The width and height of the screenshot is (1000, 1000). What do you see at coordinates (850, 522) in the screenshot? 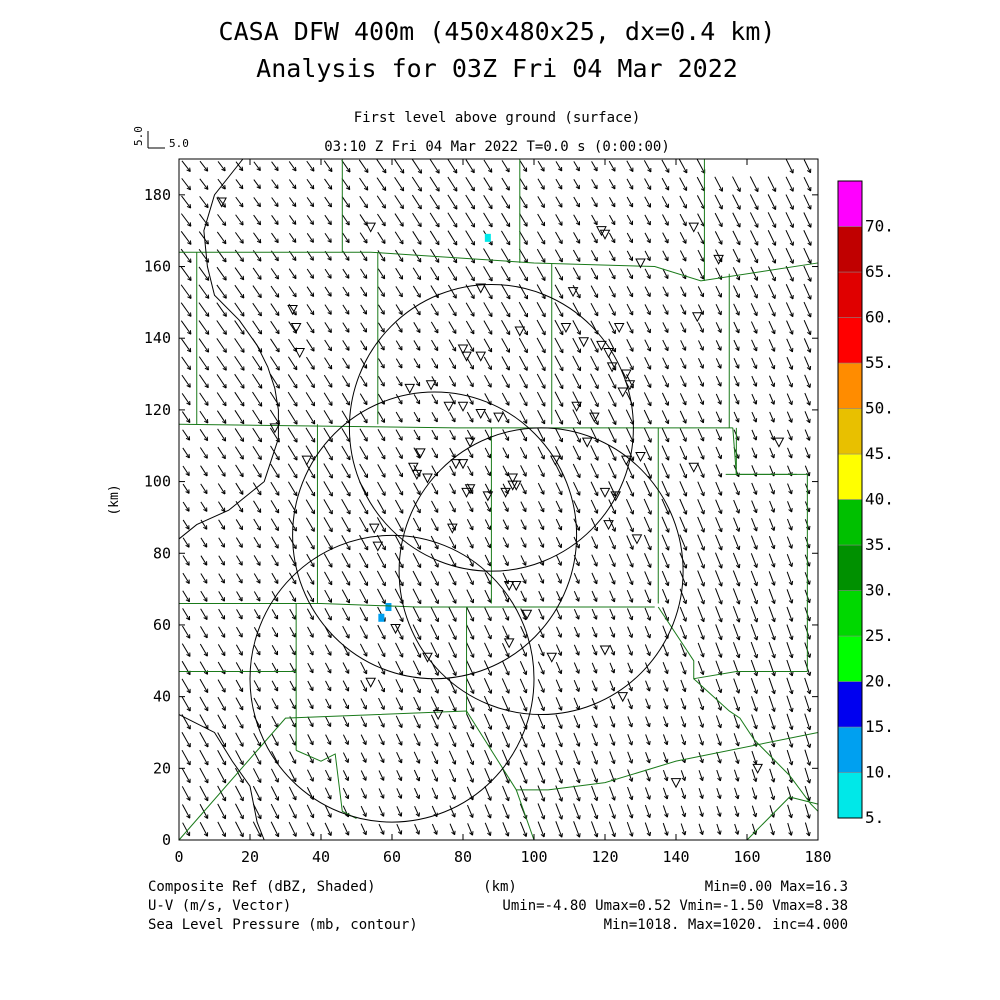
I see `colorbar-swatch` at bounding box center [850, 522].